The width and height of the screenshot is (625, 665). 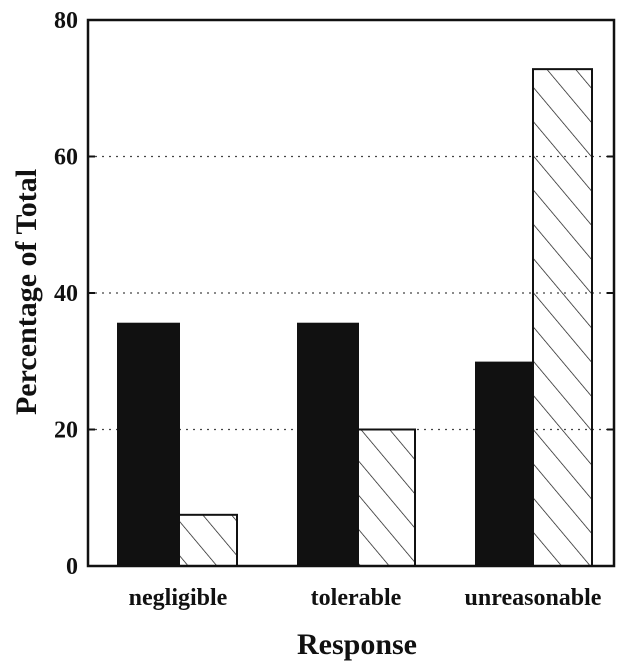 What do you see at coordinates (66, 431) in the screenshot?
I see `y-tick-label: 20` at bounding box center [66, 431].